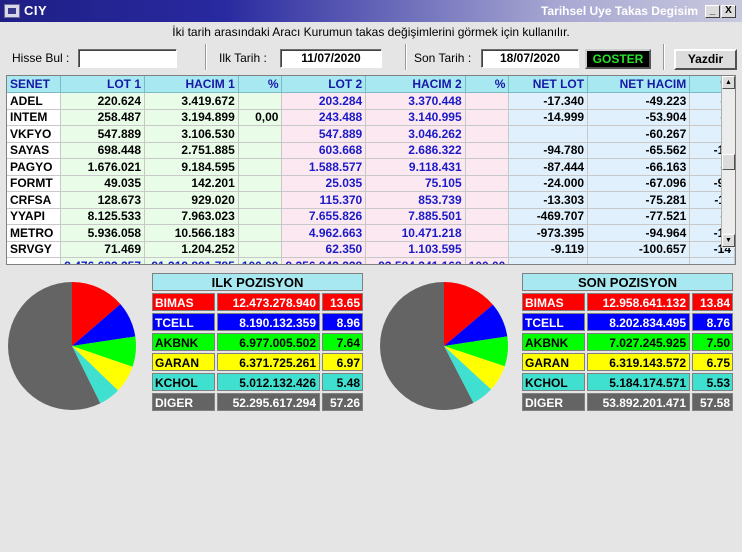 The height and width of the screenshot is (552, 742). I want to click on scroll-up-icon: ▲, so click(728, 82).